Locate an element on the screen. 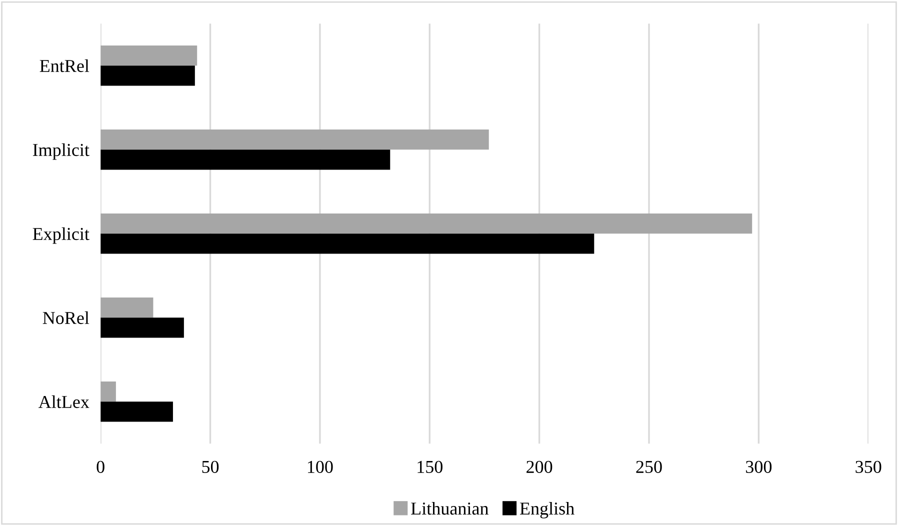 The height and width of the screenshot is (525, 898). x-tick-label: 150 is located at coordinates (430, 466).